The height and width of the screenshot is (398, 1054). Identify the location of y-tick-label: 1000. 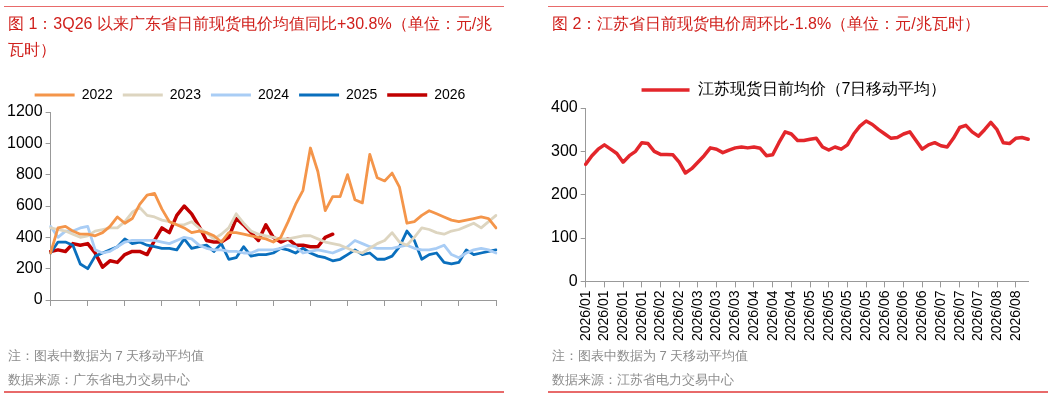
(25, 142).